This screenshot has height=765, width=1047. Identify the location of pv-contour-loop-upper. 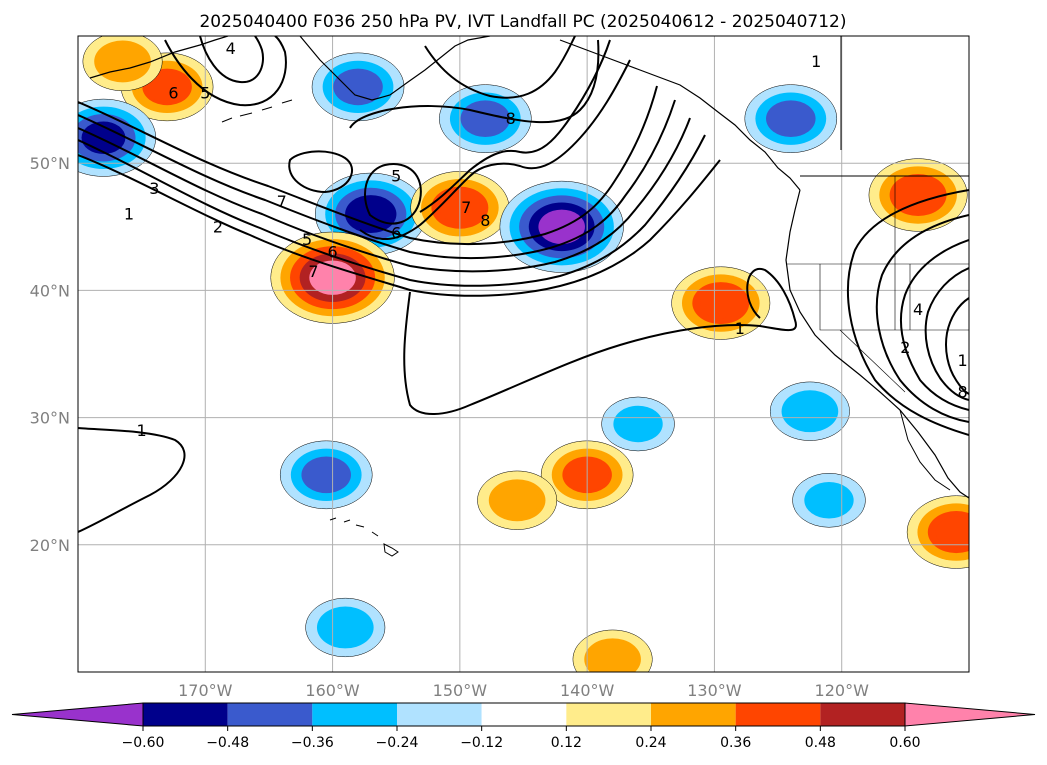
(474, 84).